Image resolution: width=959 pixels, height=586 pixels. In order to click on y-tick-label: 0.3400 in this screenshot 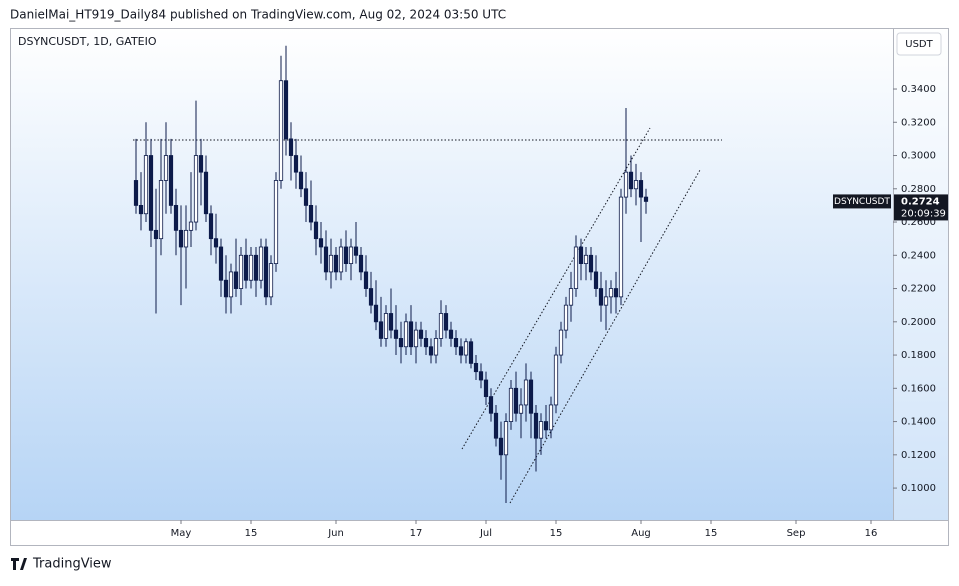, I will do `click(918, 89)`.